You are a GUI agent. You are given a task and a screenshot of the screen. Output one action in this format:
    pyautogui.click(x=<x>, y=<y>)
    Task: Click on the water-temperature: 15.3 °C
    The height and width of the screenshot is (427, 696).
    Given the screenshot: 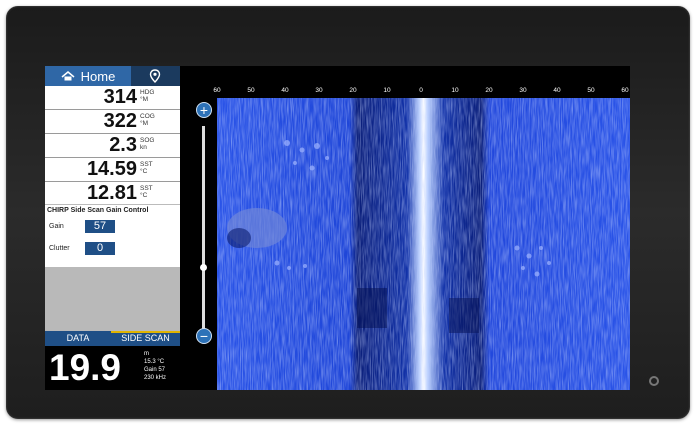 What is the action you would take?
    pyautogui.click(x=154, y=362)
    